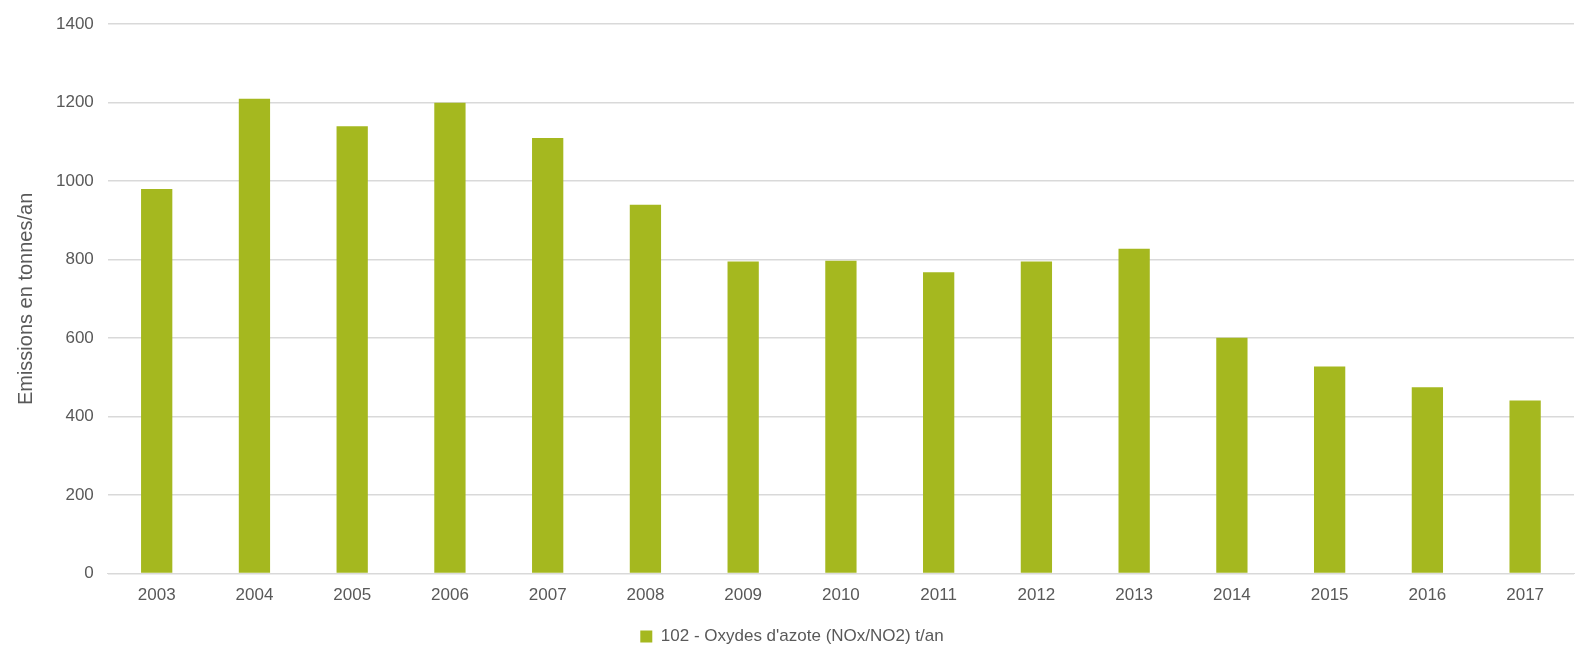 This screenshot has width=1594, height=659. What do you see at coordinates (352, 595) in the screenshot?
I see `x-tick-label: 2005` at bounding box center [352, 595].